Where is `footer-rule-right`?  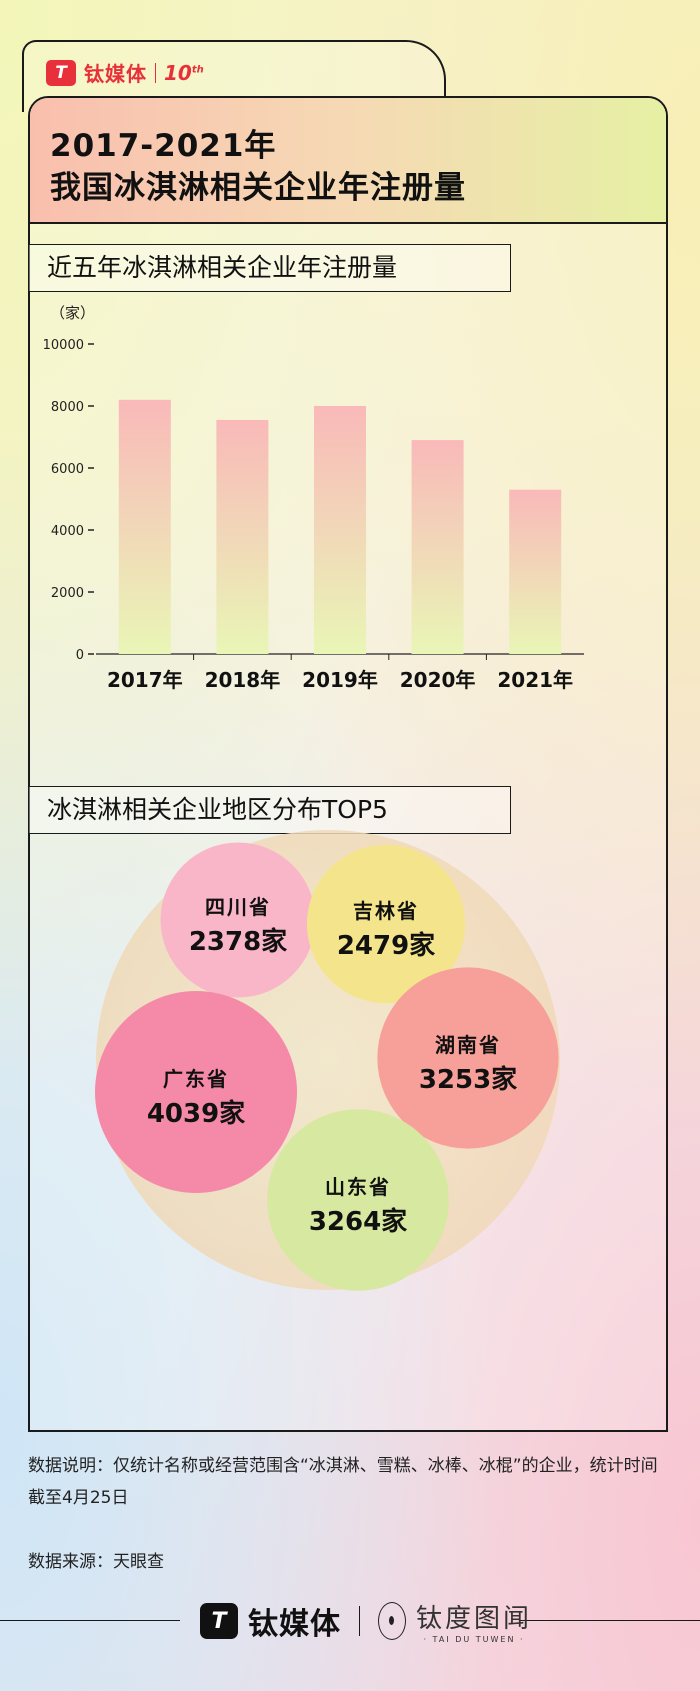 footer-rule-right is located at coordinates (610, 1620).